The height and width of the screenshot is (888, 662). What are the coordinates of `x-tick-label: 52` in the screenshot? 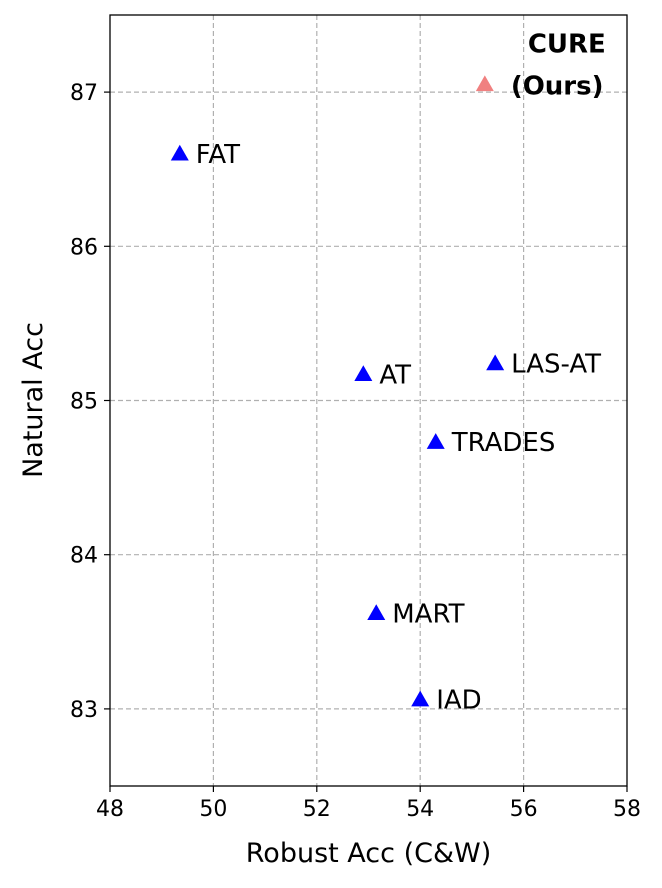 It's located at (317, 809).